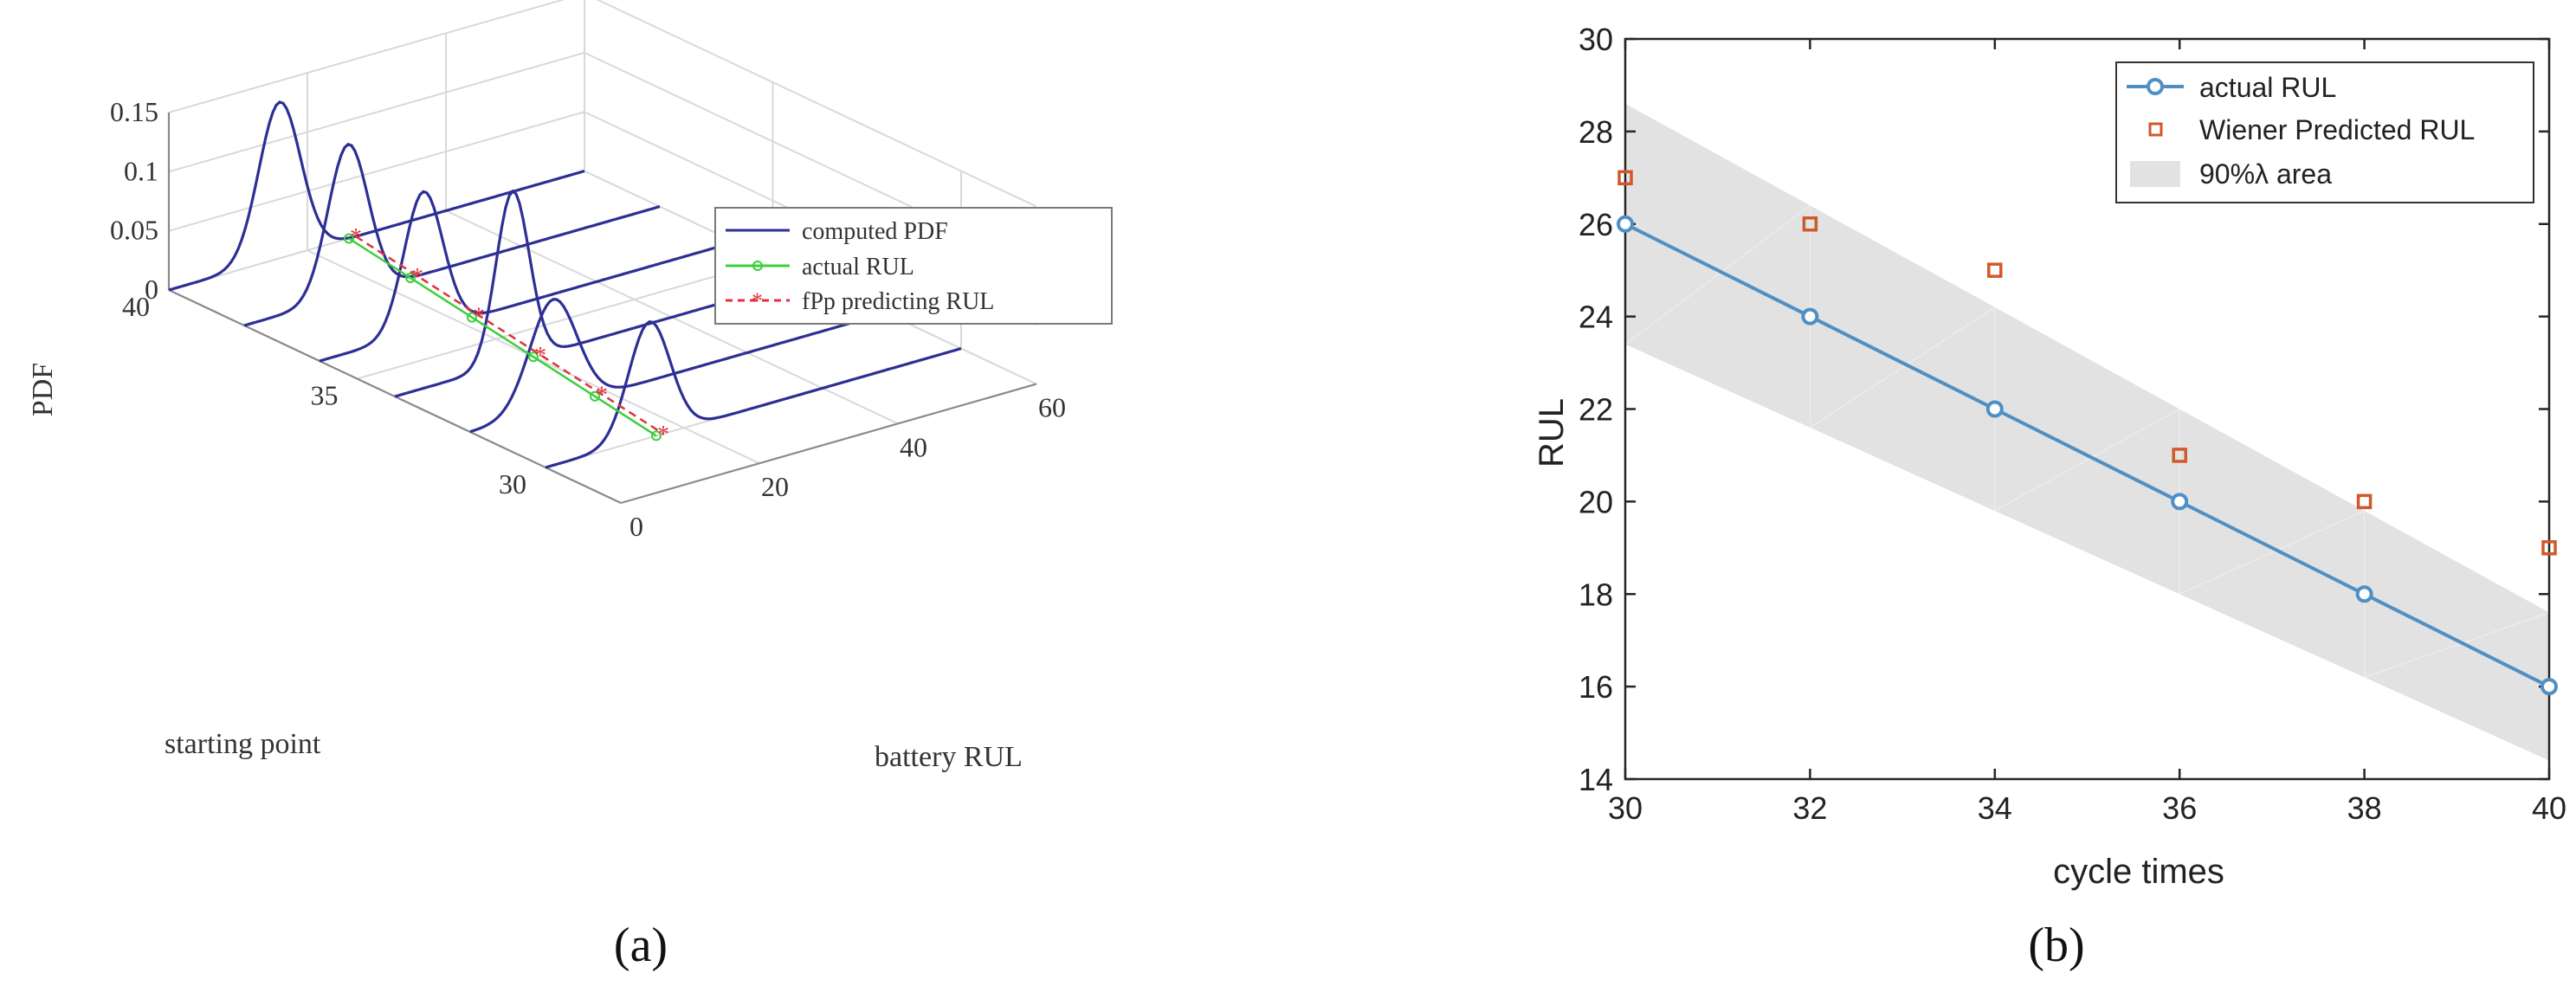  I want to click on a-z-tick-label: 0, so click(151, 289).